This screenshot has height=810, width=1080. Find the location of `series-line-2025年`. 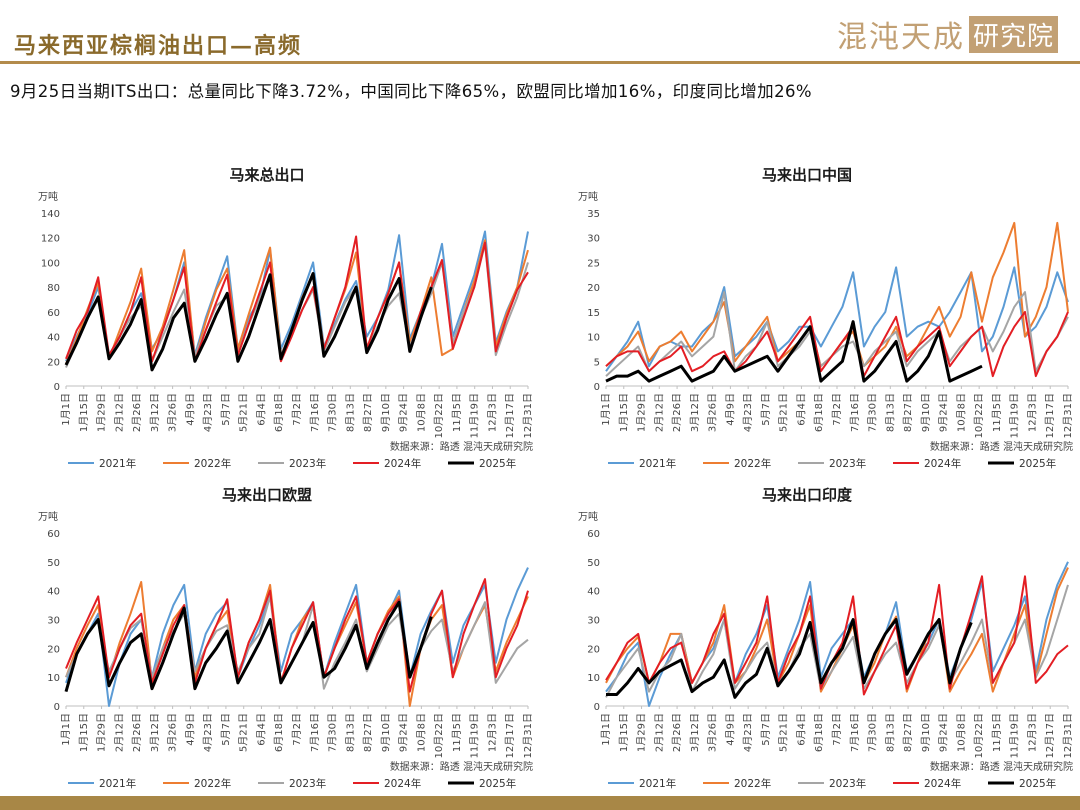

series-line-2025年 is located at coordinates (248, 646).